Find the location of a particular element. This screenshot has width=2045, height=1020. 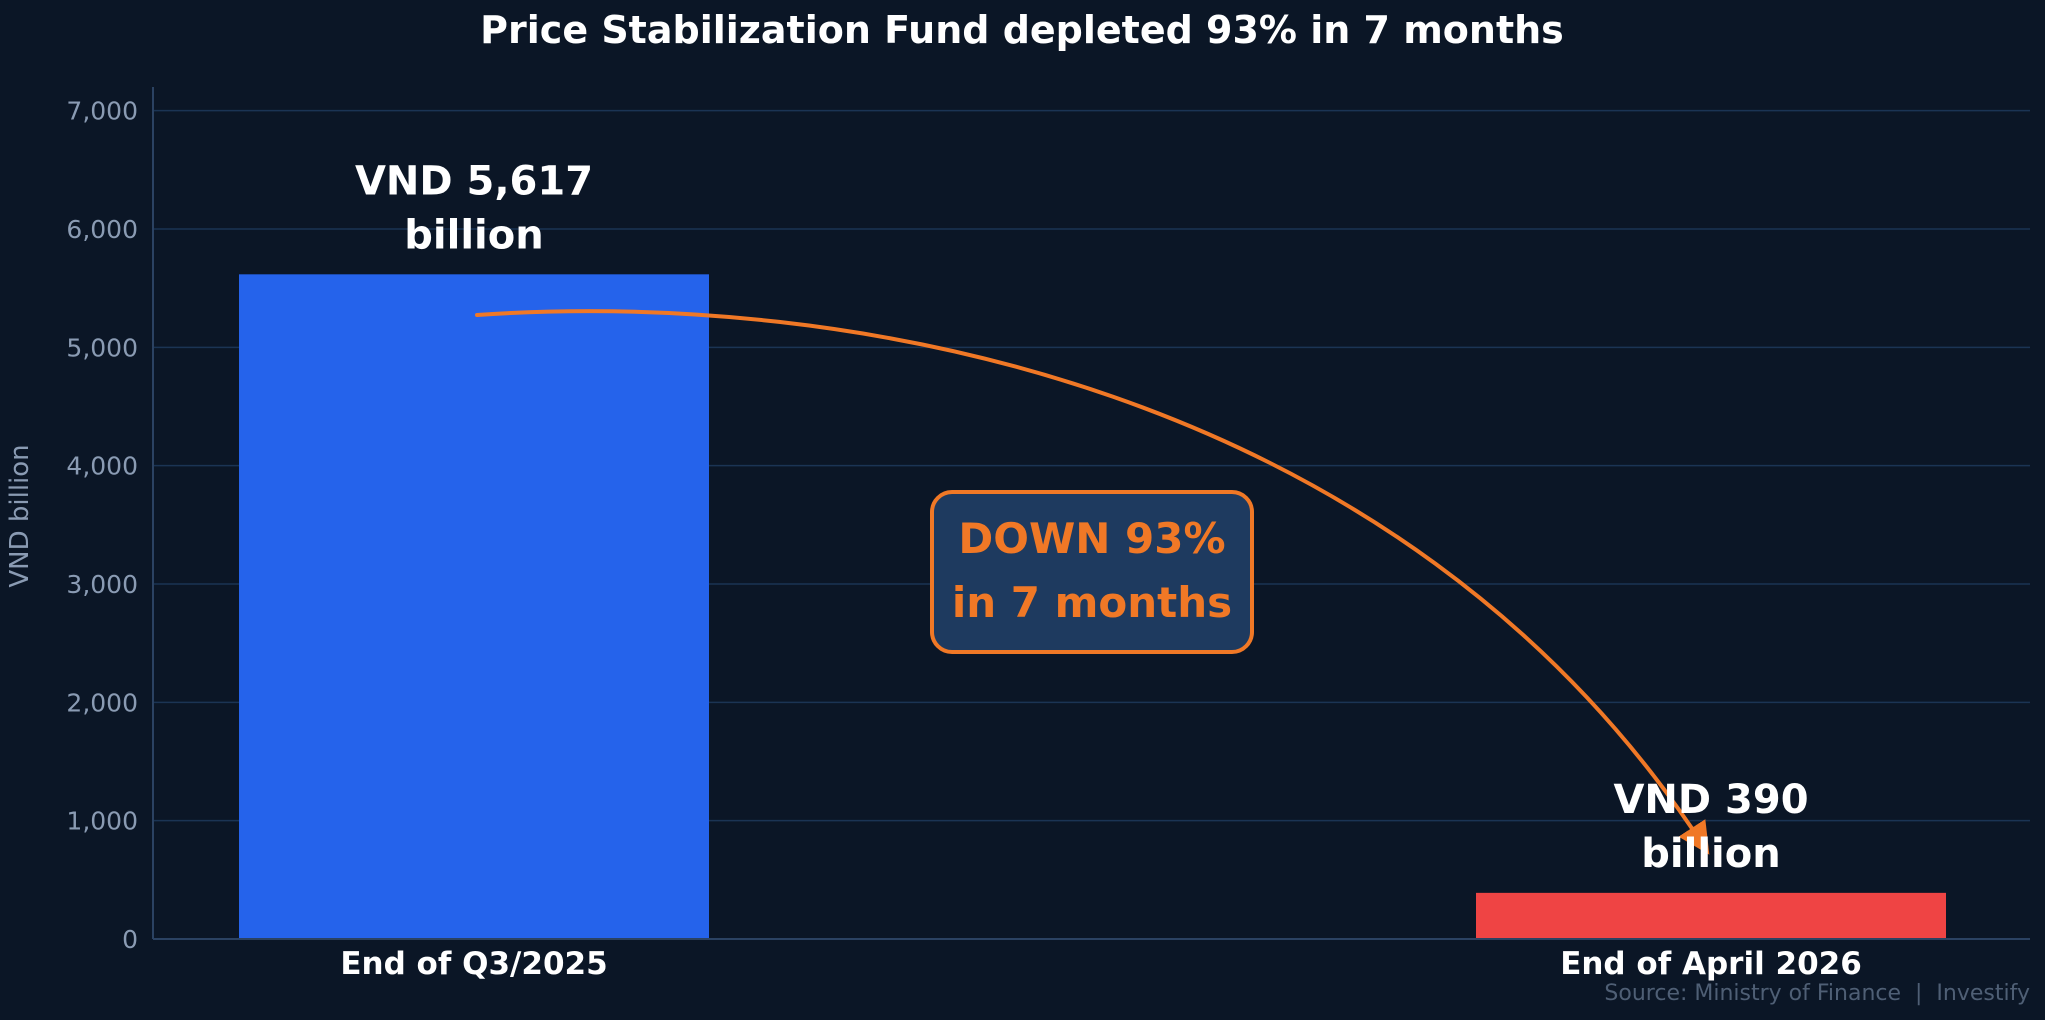

y-axis-label: VND billion is located at coordinates (20, 515).